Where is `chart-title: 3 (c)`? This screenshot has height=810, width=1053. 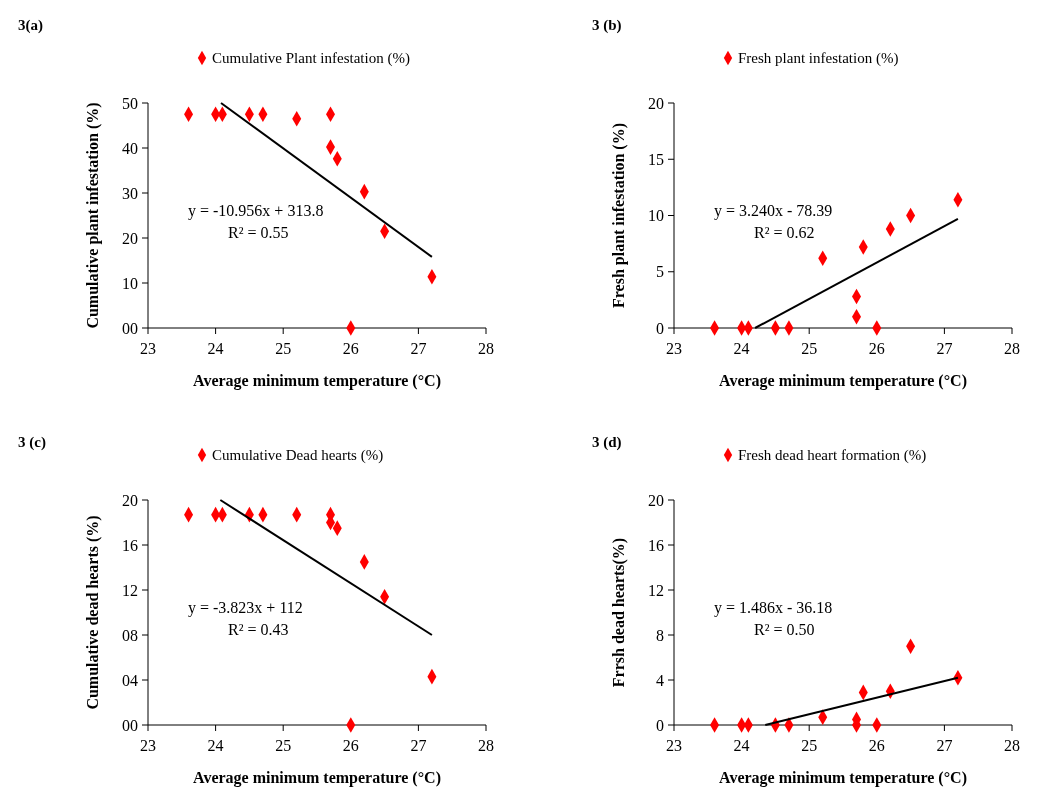 chart-title: 3 (c) is located at coordinates (32, 442).